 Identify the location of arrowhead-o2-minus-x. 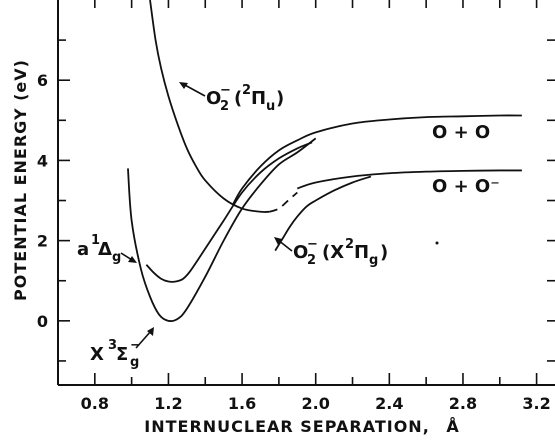
(278, 241).